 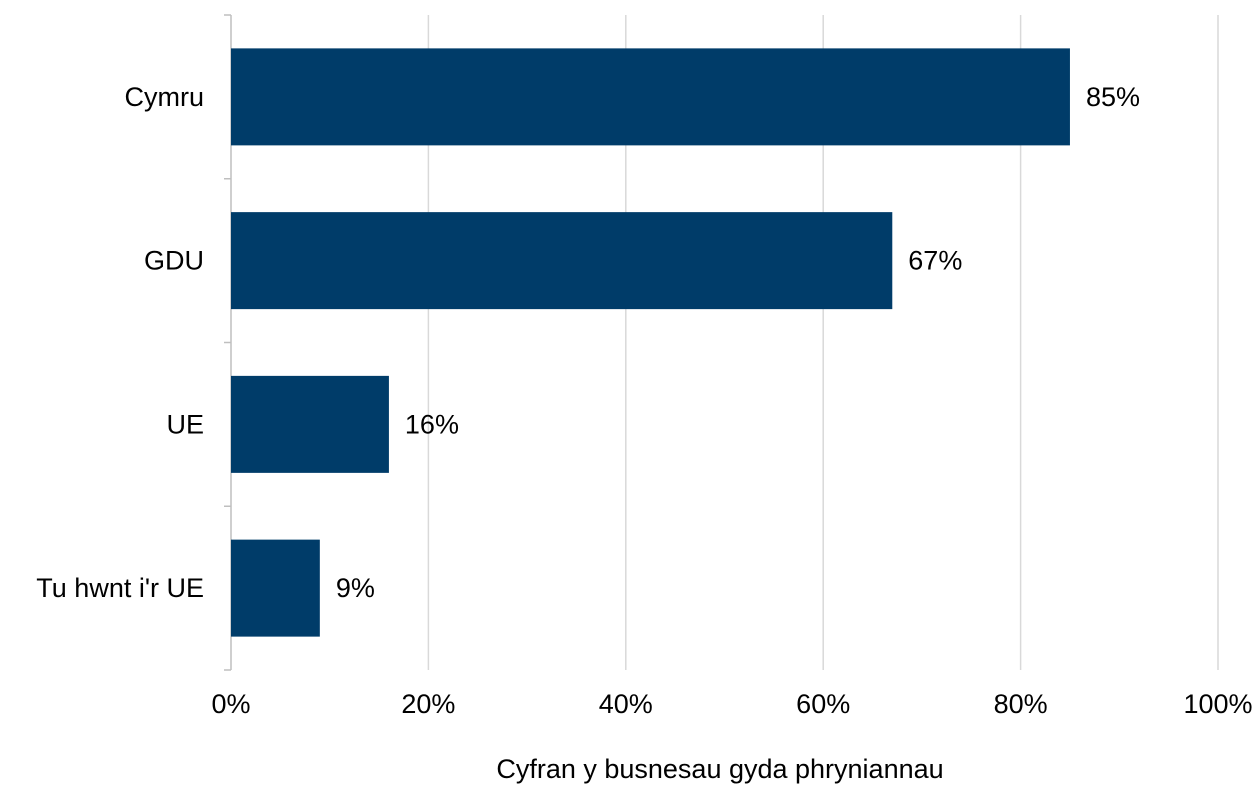 I want to click on x-tick-label: 20%, so click(x=428, y=704).